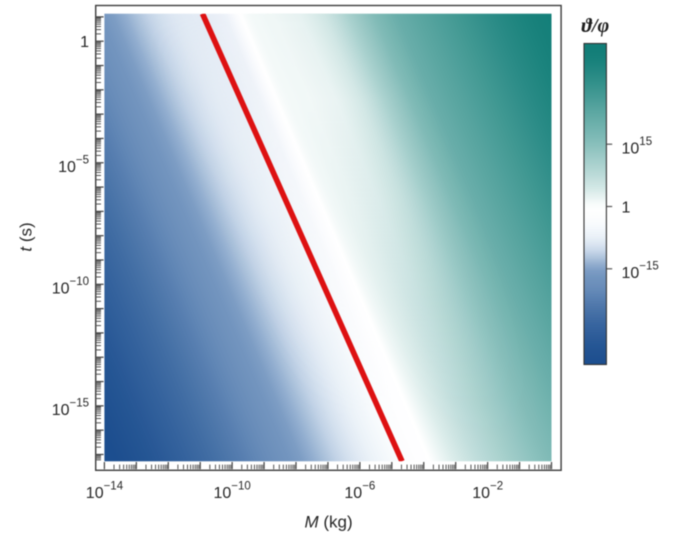 Image resolution: width=679 pixels, height=542 pixels. Describe the element at coordinates (595, 26) in the screenshot. I see `svg-text: ϑ/φ` at that location.